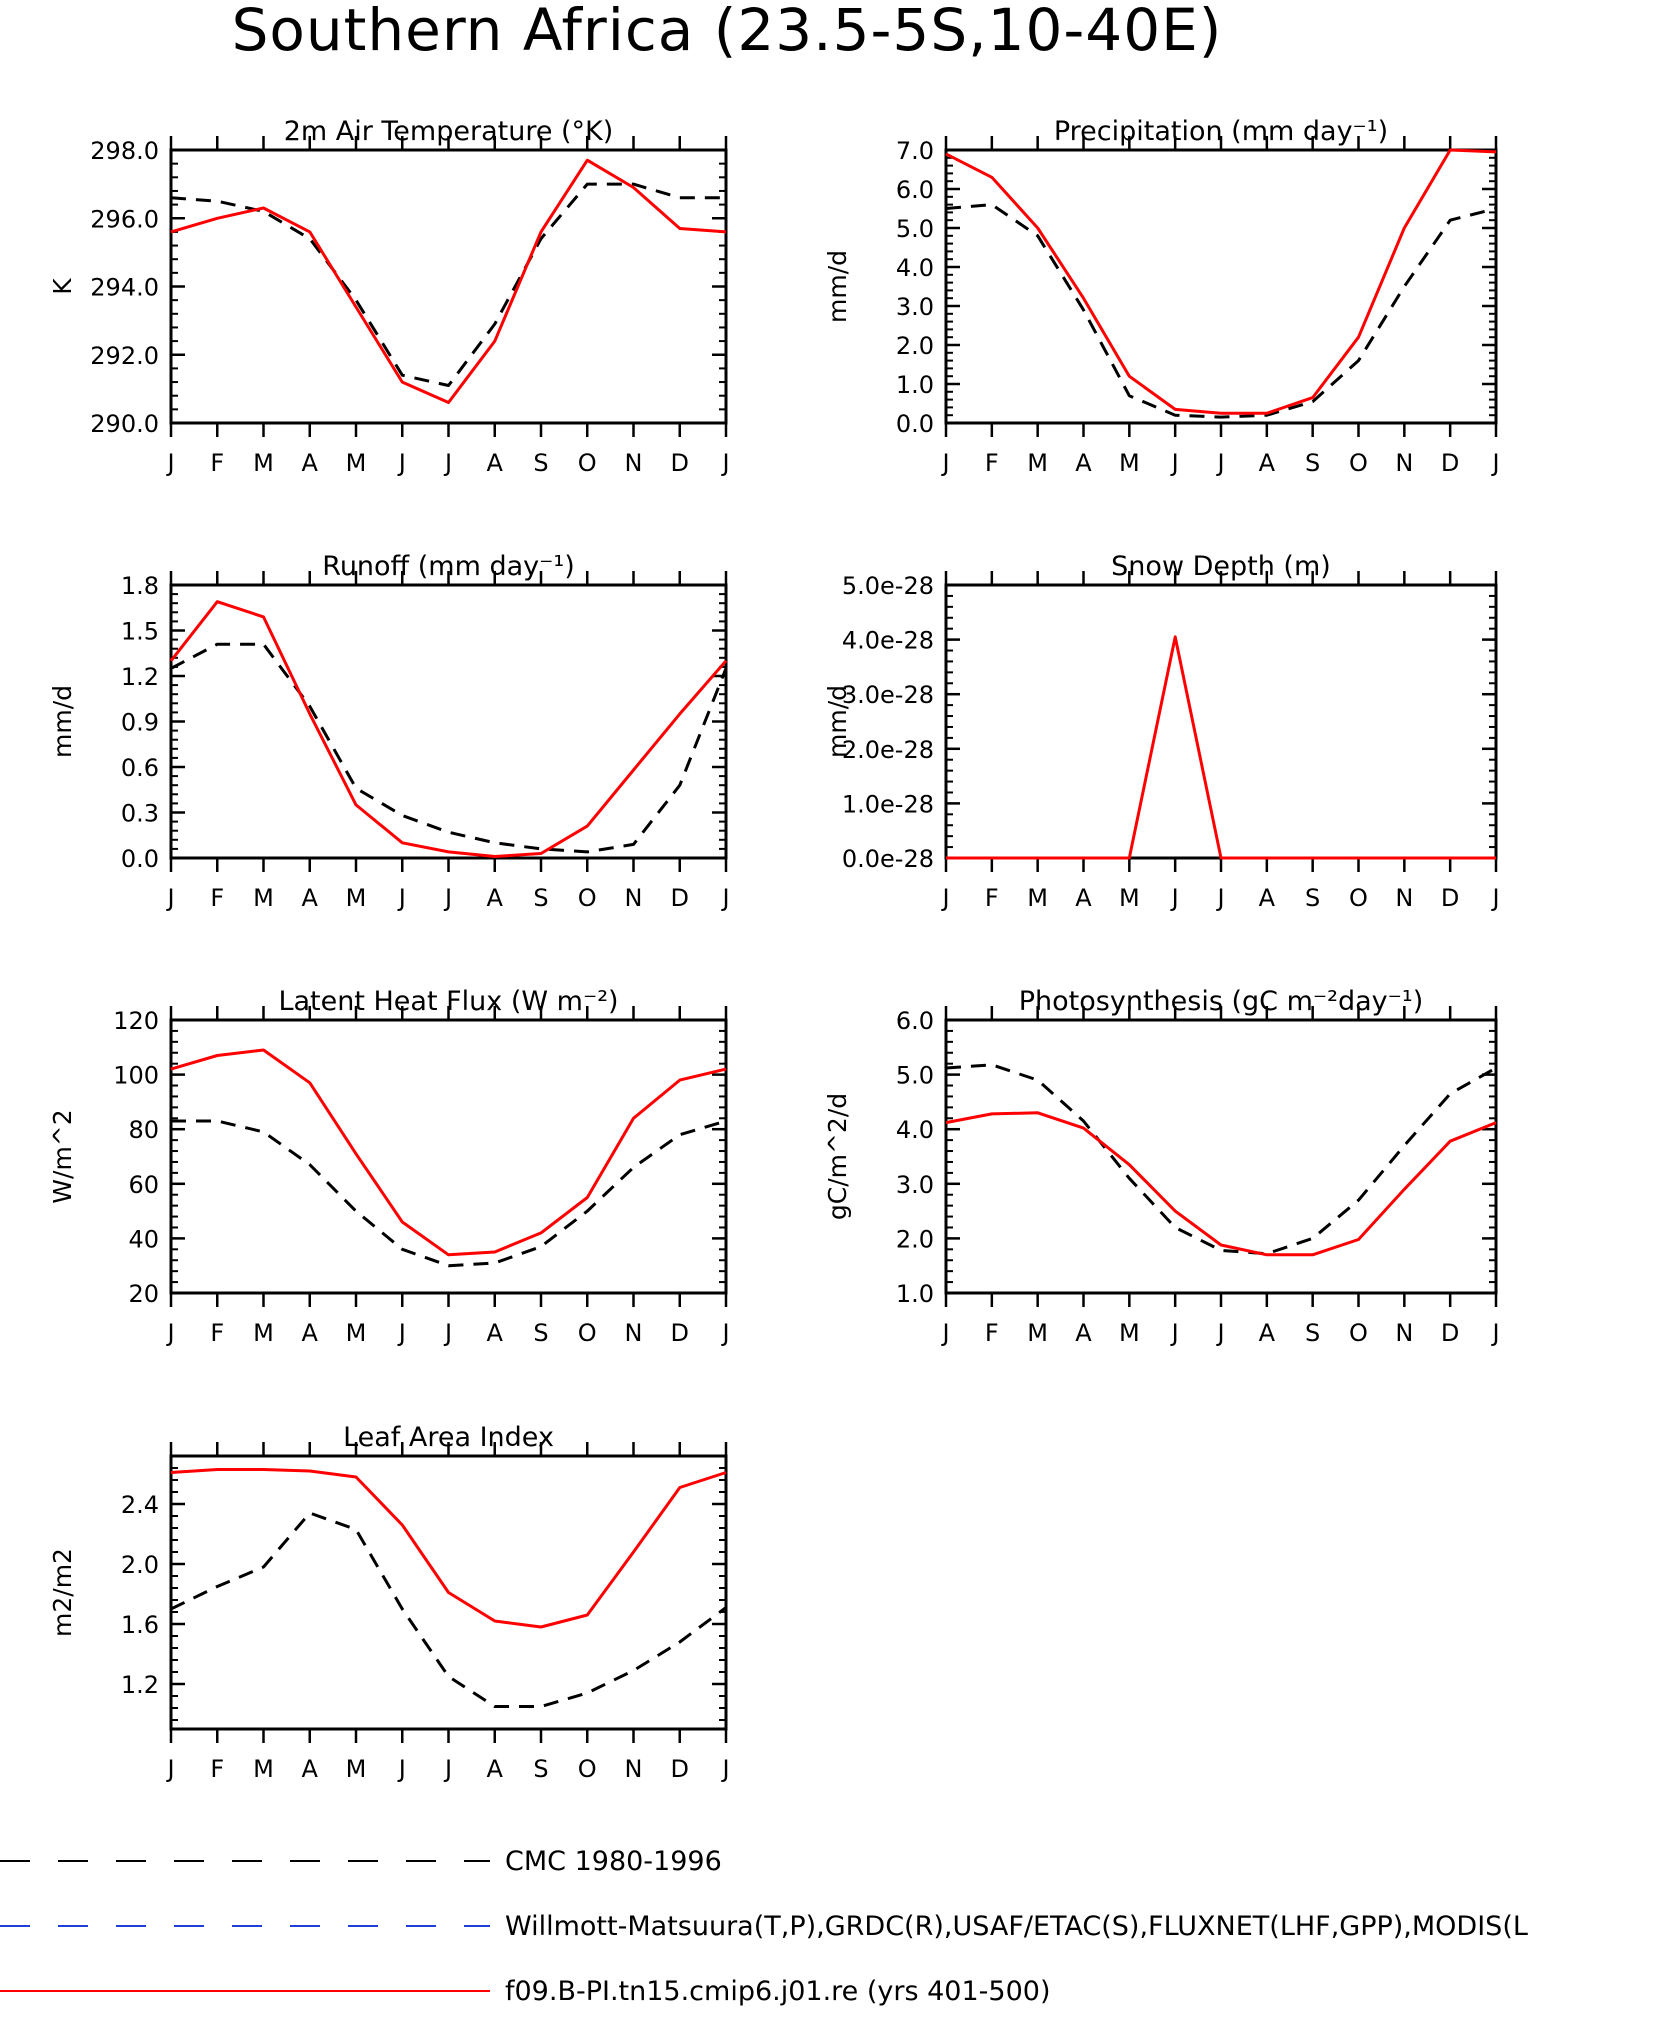 The height and width of the screenshot is (2022, 1679). What do you see at coordinates (140, 586) in the screenshot?
I see `y-tick-label: 1.8` at bounding box center [140, 586].